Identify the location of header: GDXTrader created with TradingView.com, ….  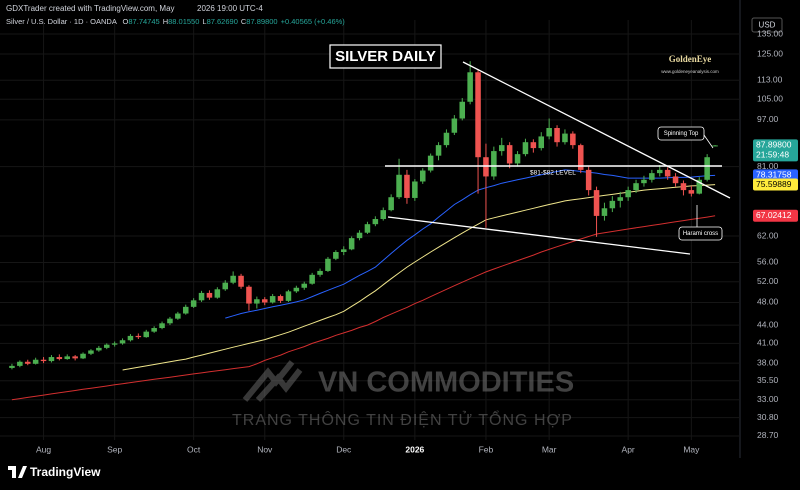
(175, 15).